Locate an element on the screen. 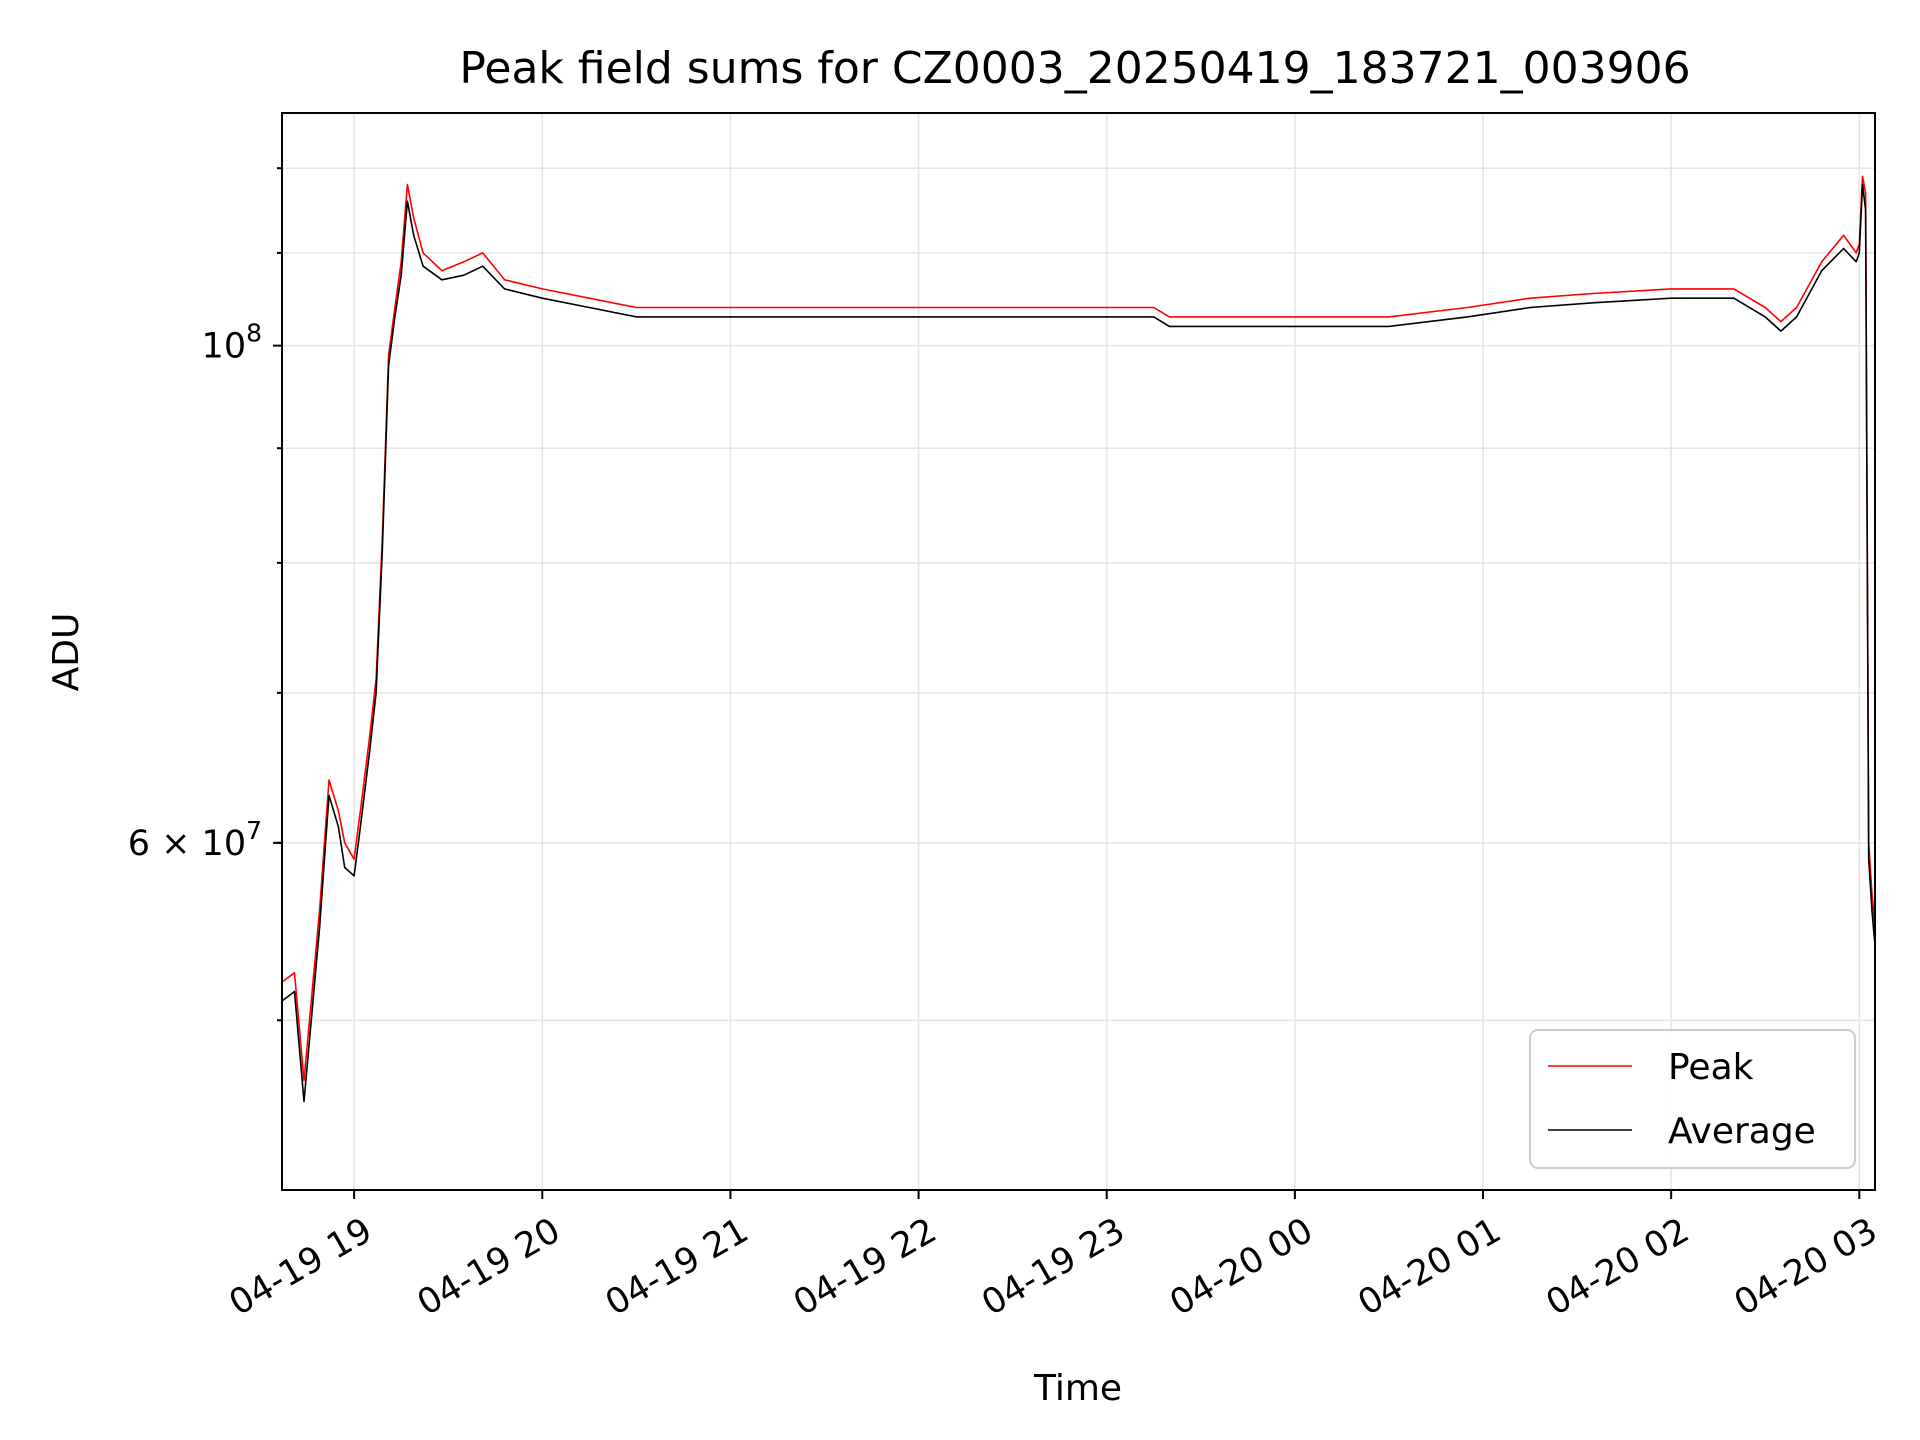 The image size is (1920, 1440). y-axis-label: ADU is located at coordinates (66, 652).